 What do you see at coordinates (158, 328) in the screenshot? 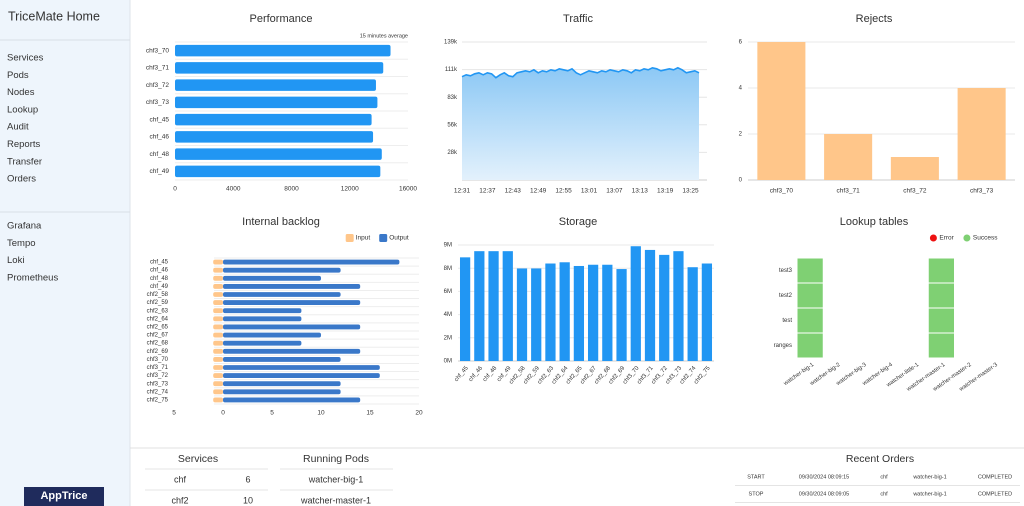
I see `y-tick-label: chf2_65` at bounding box center [158, 328].